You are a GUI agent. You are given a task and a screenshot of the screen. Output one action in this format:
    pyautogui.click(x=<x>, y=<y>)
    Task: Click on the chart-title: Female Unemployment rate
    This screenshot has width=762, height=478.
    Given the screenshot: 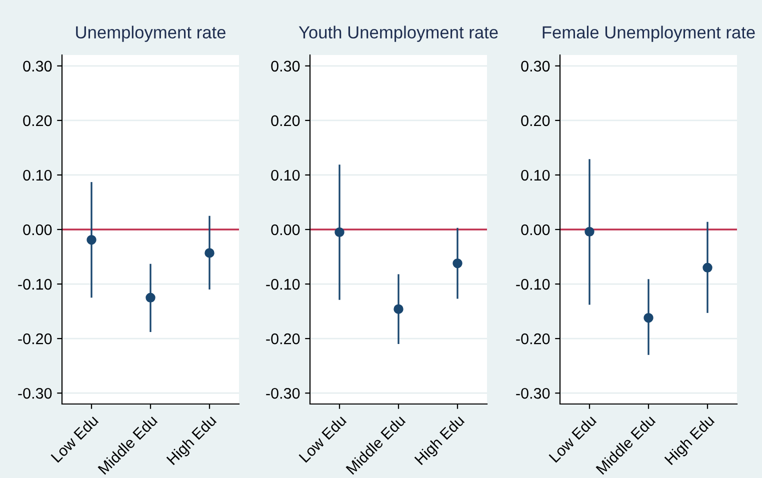 What is the action you would take?
    pyautogui.click(x=648, y=34)
    